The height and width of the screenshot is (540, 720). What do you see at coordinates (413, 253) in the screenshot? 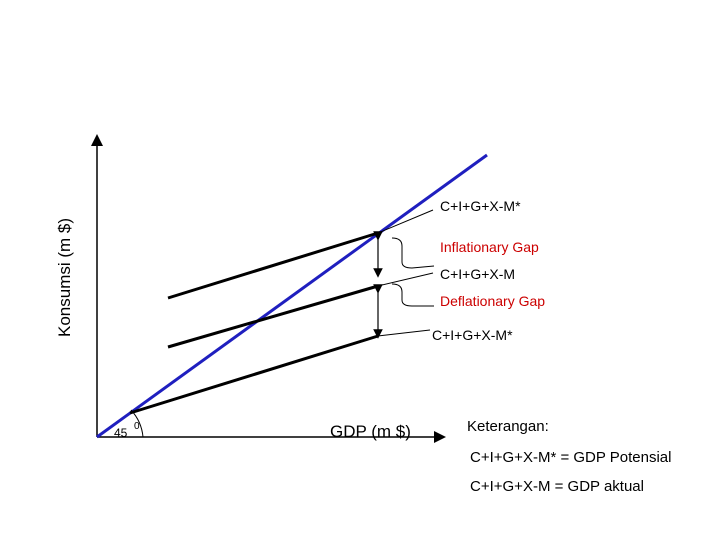
I see `inflationary-gap-brace` at bounding box center [413, 253].